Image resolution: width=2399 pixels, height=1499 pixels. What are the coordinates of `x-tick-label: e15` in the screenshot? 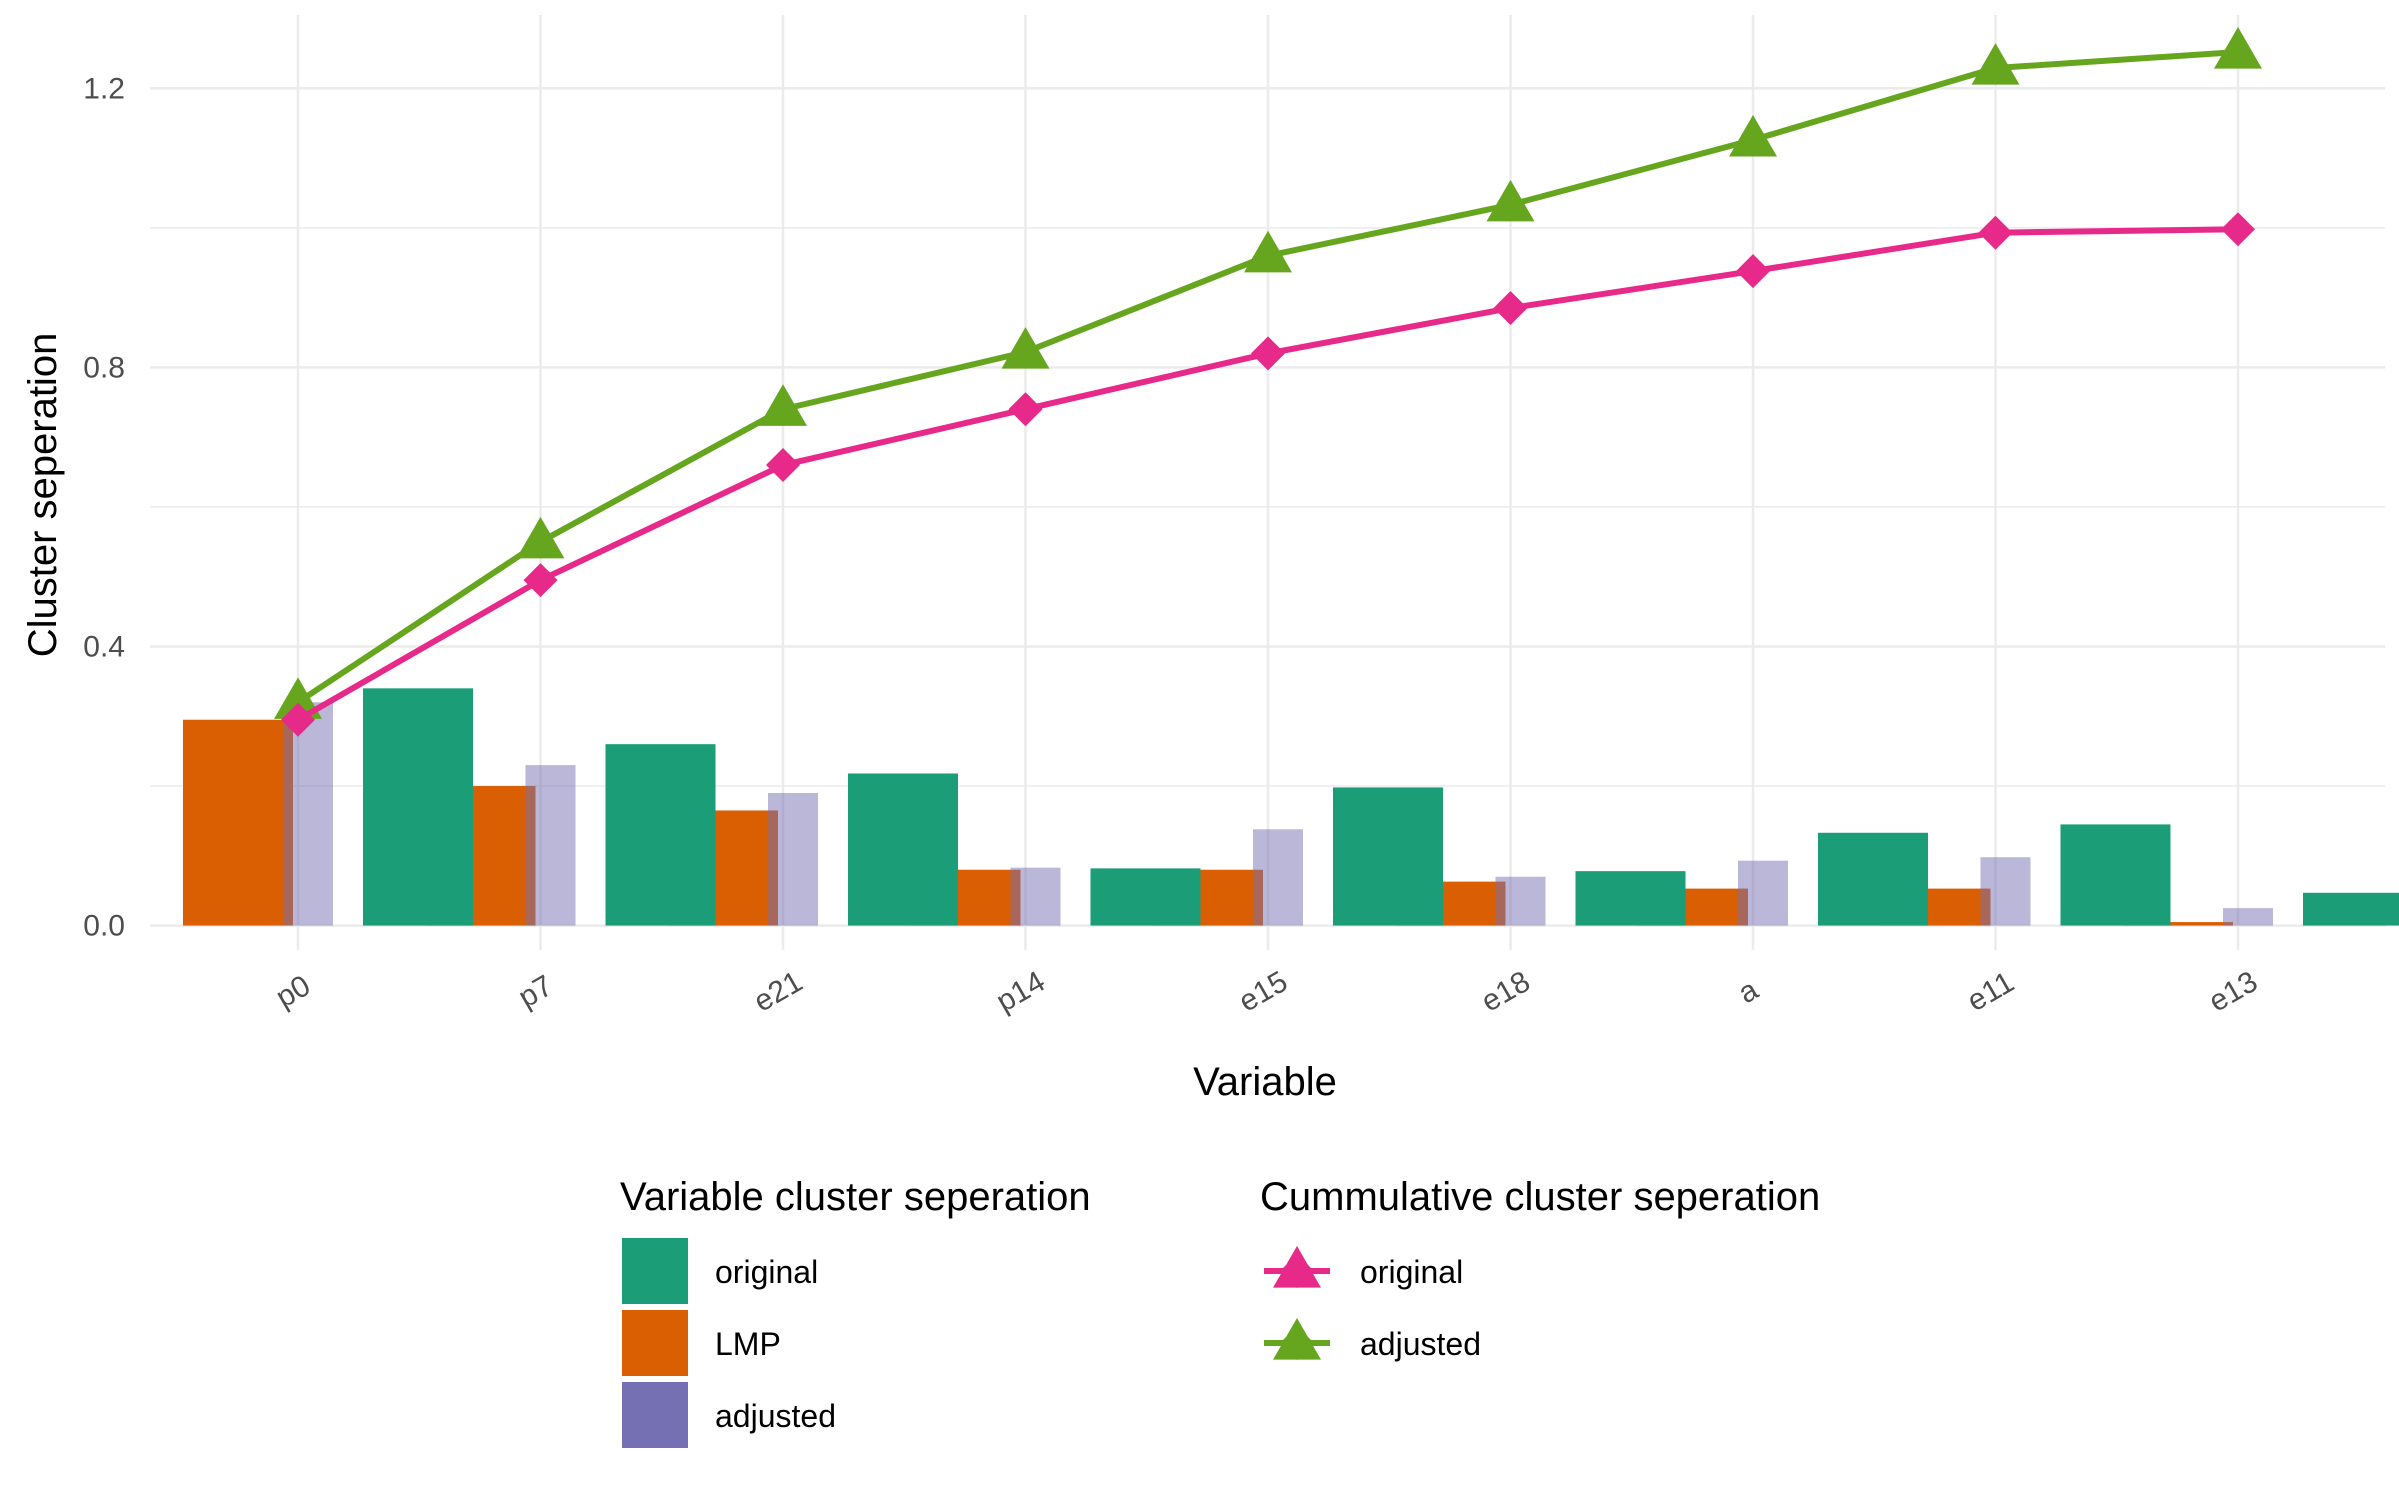 It's located at (1263, 992).